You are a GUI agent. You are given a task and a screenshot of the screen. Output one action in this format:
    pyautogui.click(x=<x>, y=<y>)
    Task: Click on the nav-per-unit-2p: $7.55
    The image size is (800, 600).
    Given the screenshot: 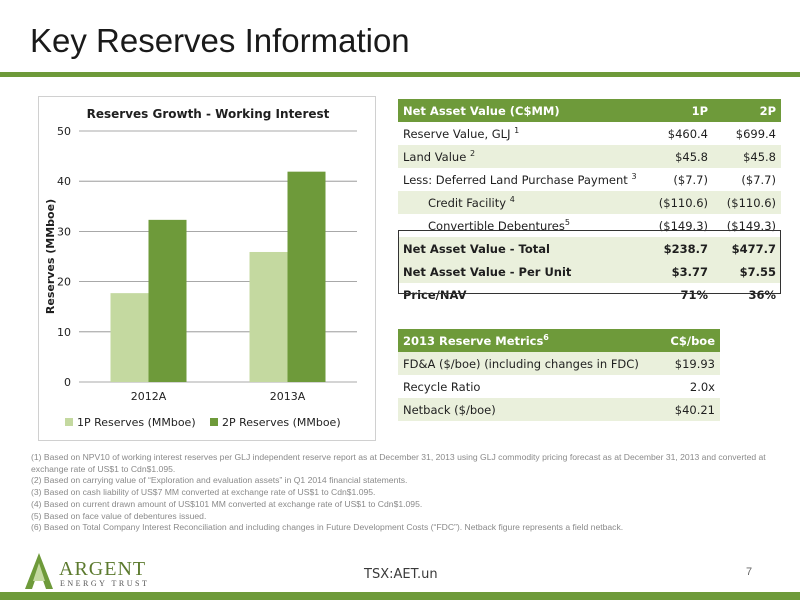 What is the action you would take?
    pyautogui.click(x=747, y=271)
    